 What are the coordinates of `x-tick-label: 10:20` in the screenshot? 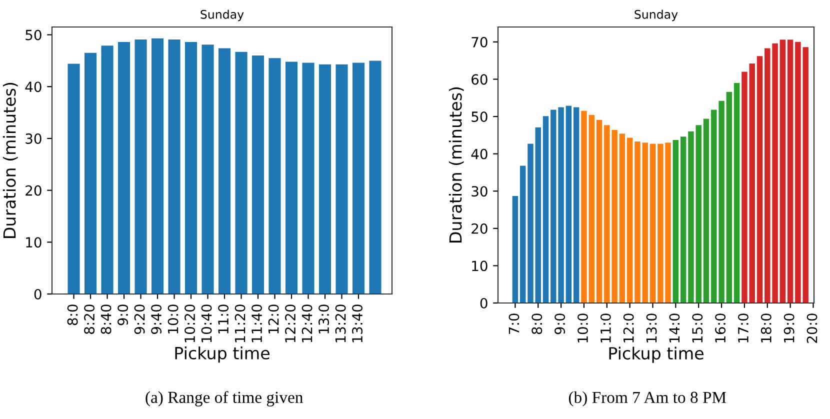 It's located at (190, 323).